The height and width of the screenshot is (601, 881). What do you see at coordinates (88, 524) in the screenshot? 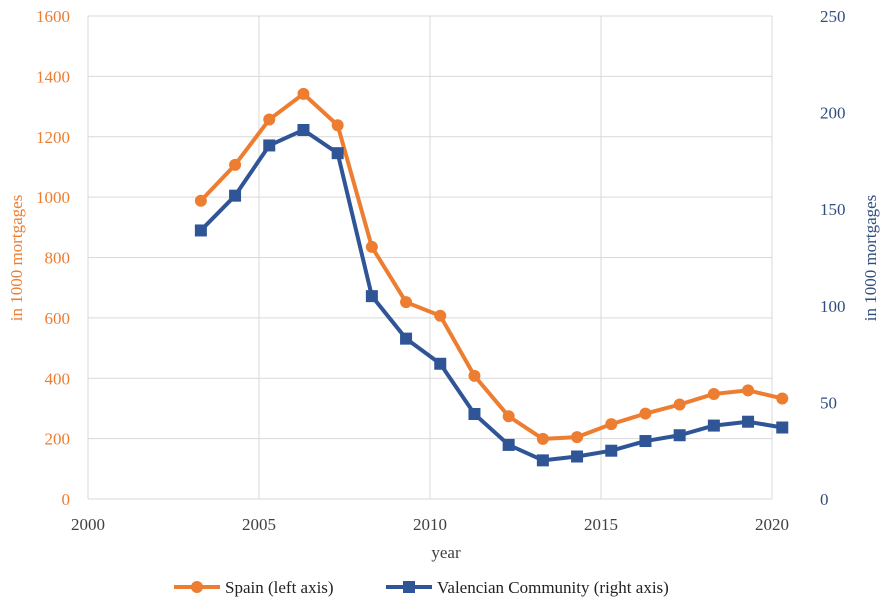
I see `x-tick-label: 2000` at bounding box center [88, 524].